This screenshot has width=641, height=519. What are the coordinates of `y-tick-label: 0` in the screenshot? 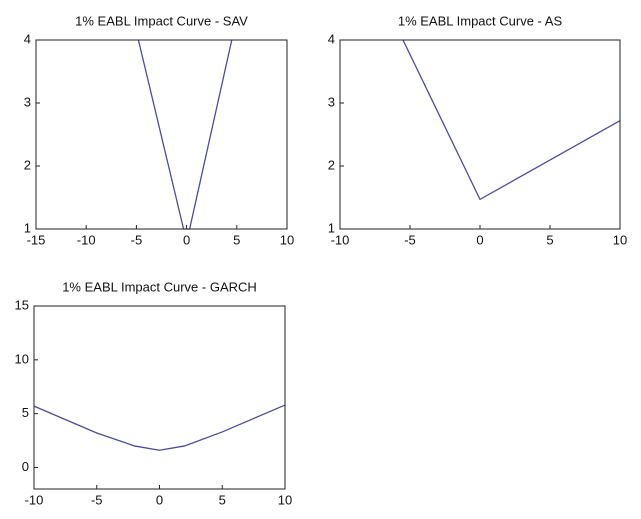 It's located at (25, 466).